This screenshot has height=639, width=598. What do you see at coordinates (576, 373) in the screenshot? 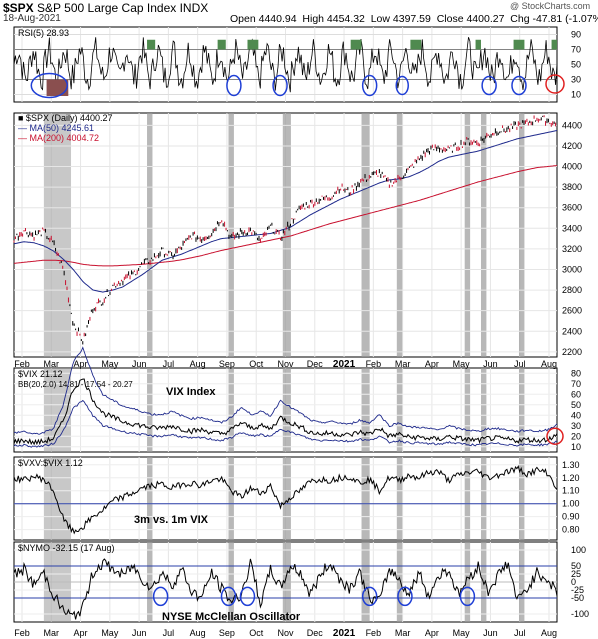
I see `vix-tick-label: 80` at bounding box center [576, 373].